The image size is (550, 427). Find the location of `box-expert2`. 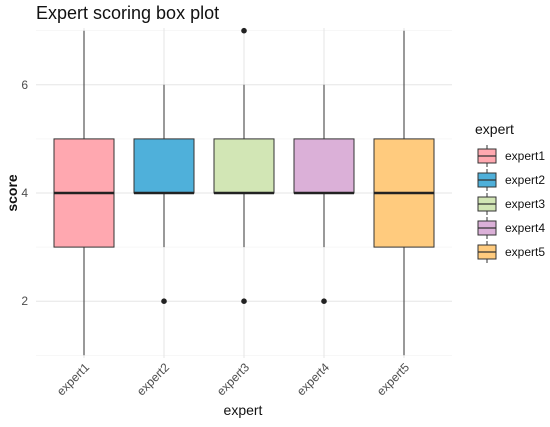

box-expert2 is located at coordinates (164, 194).